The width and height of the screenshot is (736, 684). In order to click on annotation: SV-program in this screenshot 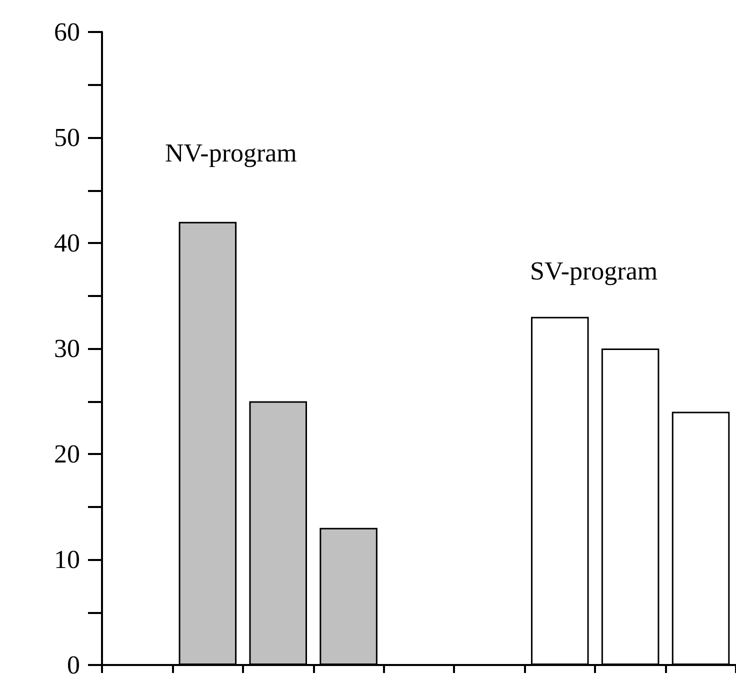, I will do `click(594, 271)`.